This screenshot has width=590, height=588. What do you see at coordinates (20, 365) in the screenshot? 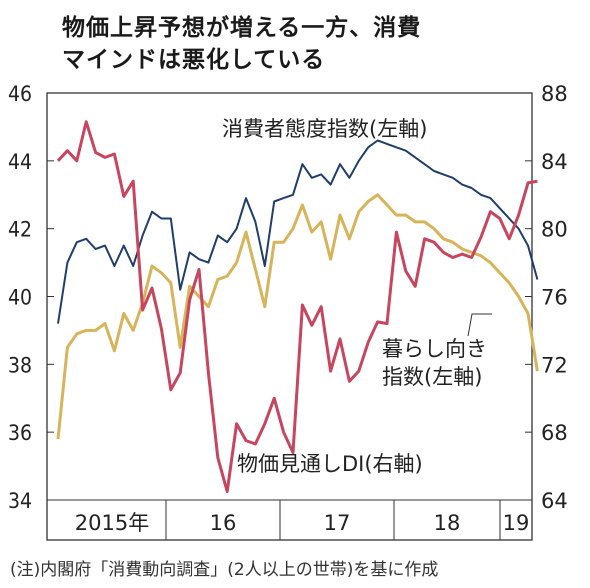
I see `left-axis-tick-label: 38` at bounding box center [20, 365].